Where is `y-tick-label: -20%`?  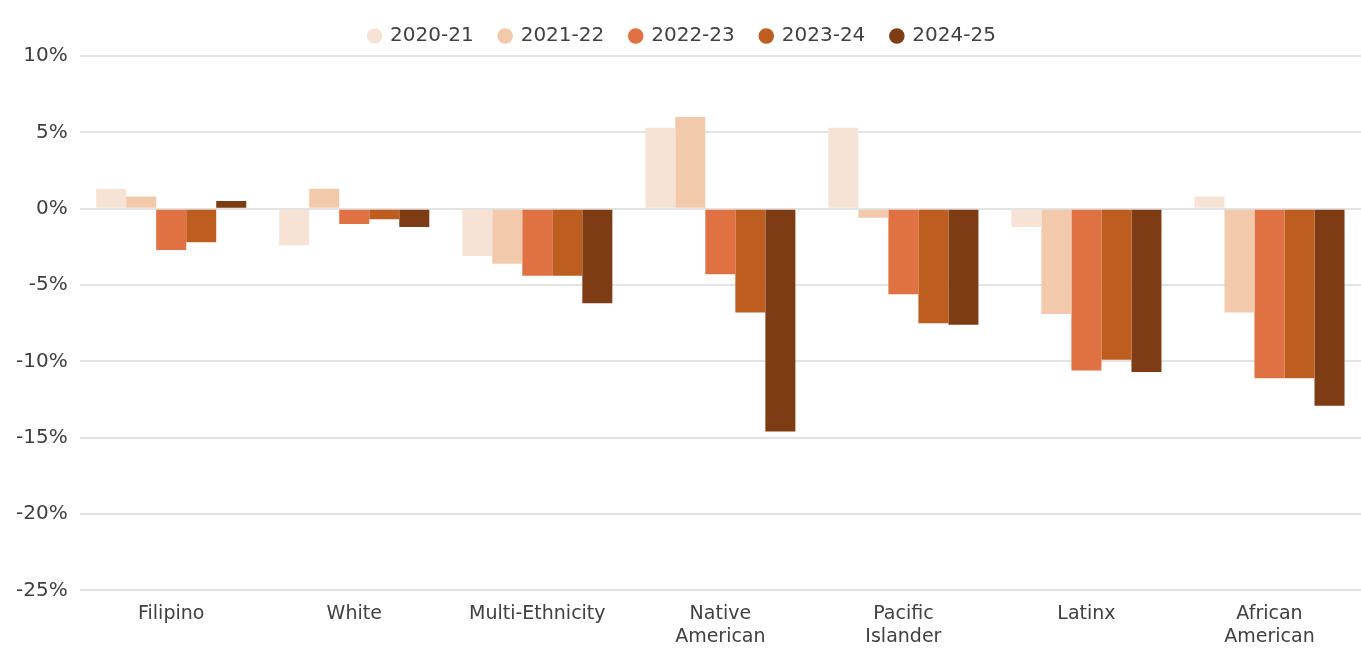
y-tick-label: -20% is located at coordinates (42, 512).